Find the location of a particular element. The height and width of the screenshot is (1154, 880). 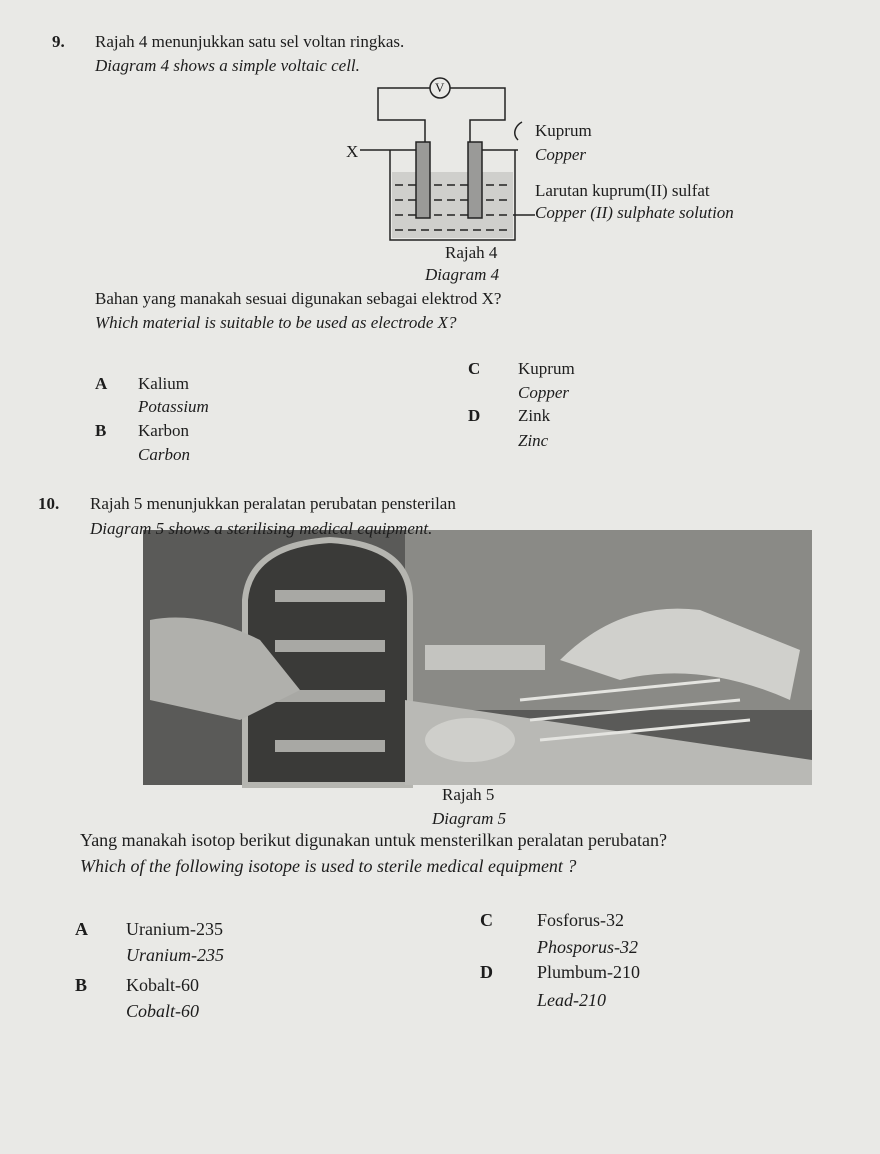

caption-en: Diagram 4 is located at coordinates (462, 274).